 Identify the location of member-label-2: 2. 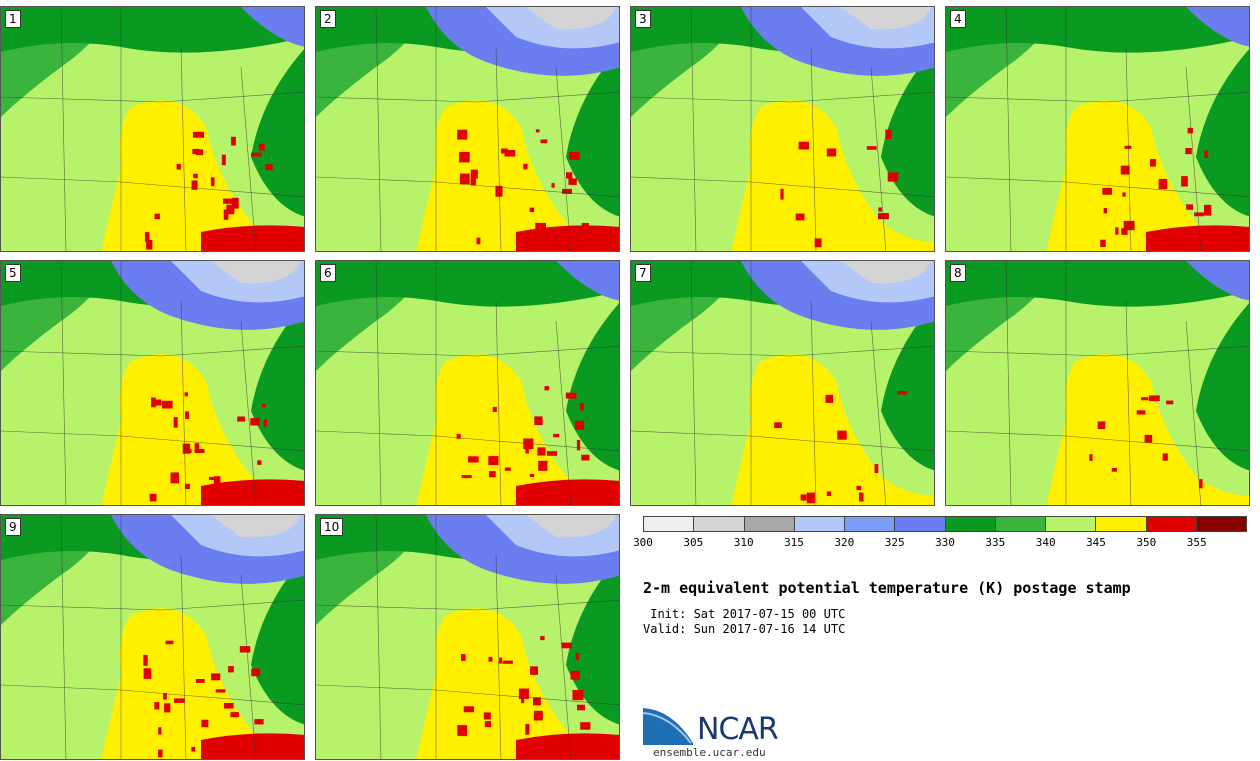
(328, 19).